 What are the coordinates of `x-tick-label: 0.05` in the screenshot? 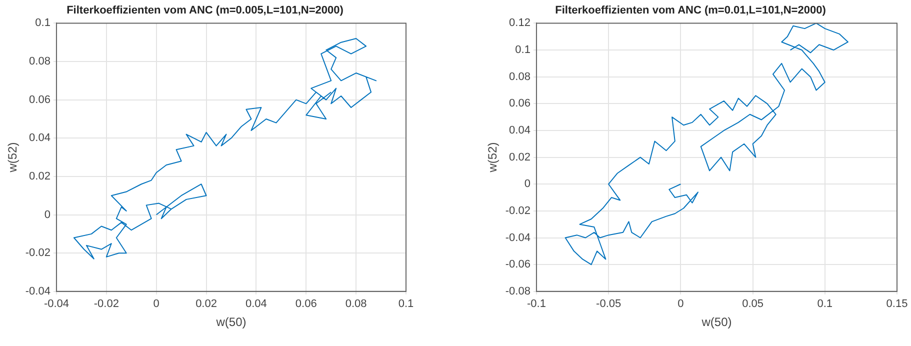 It's located at (753, 304).